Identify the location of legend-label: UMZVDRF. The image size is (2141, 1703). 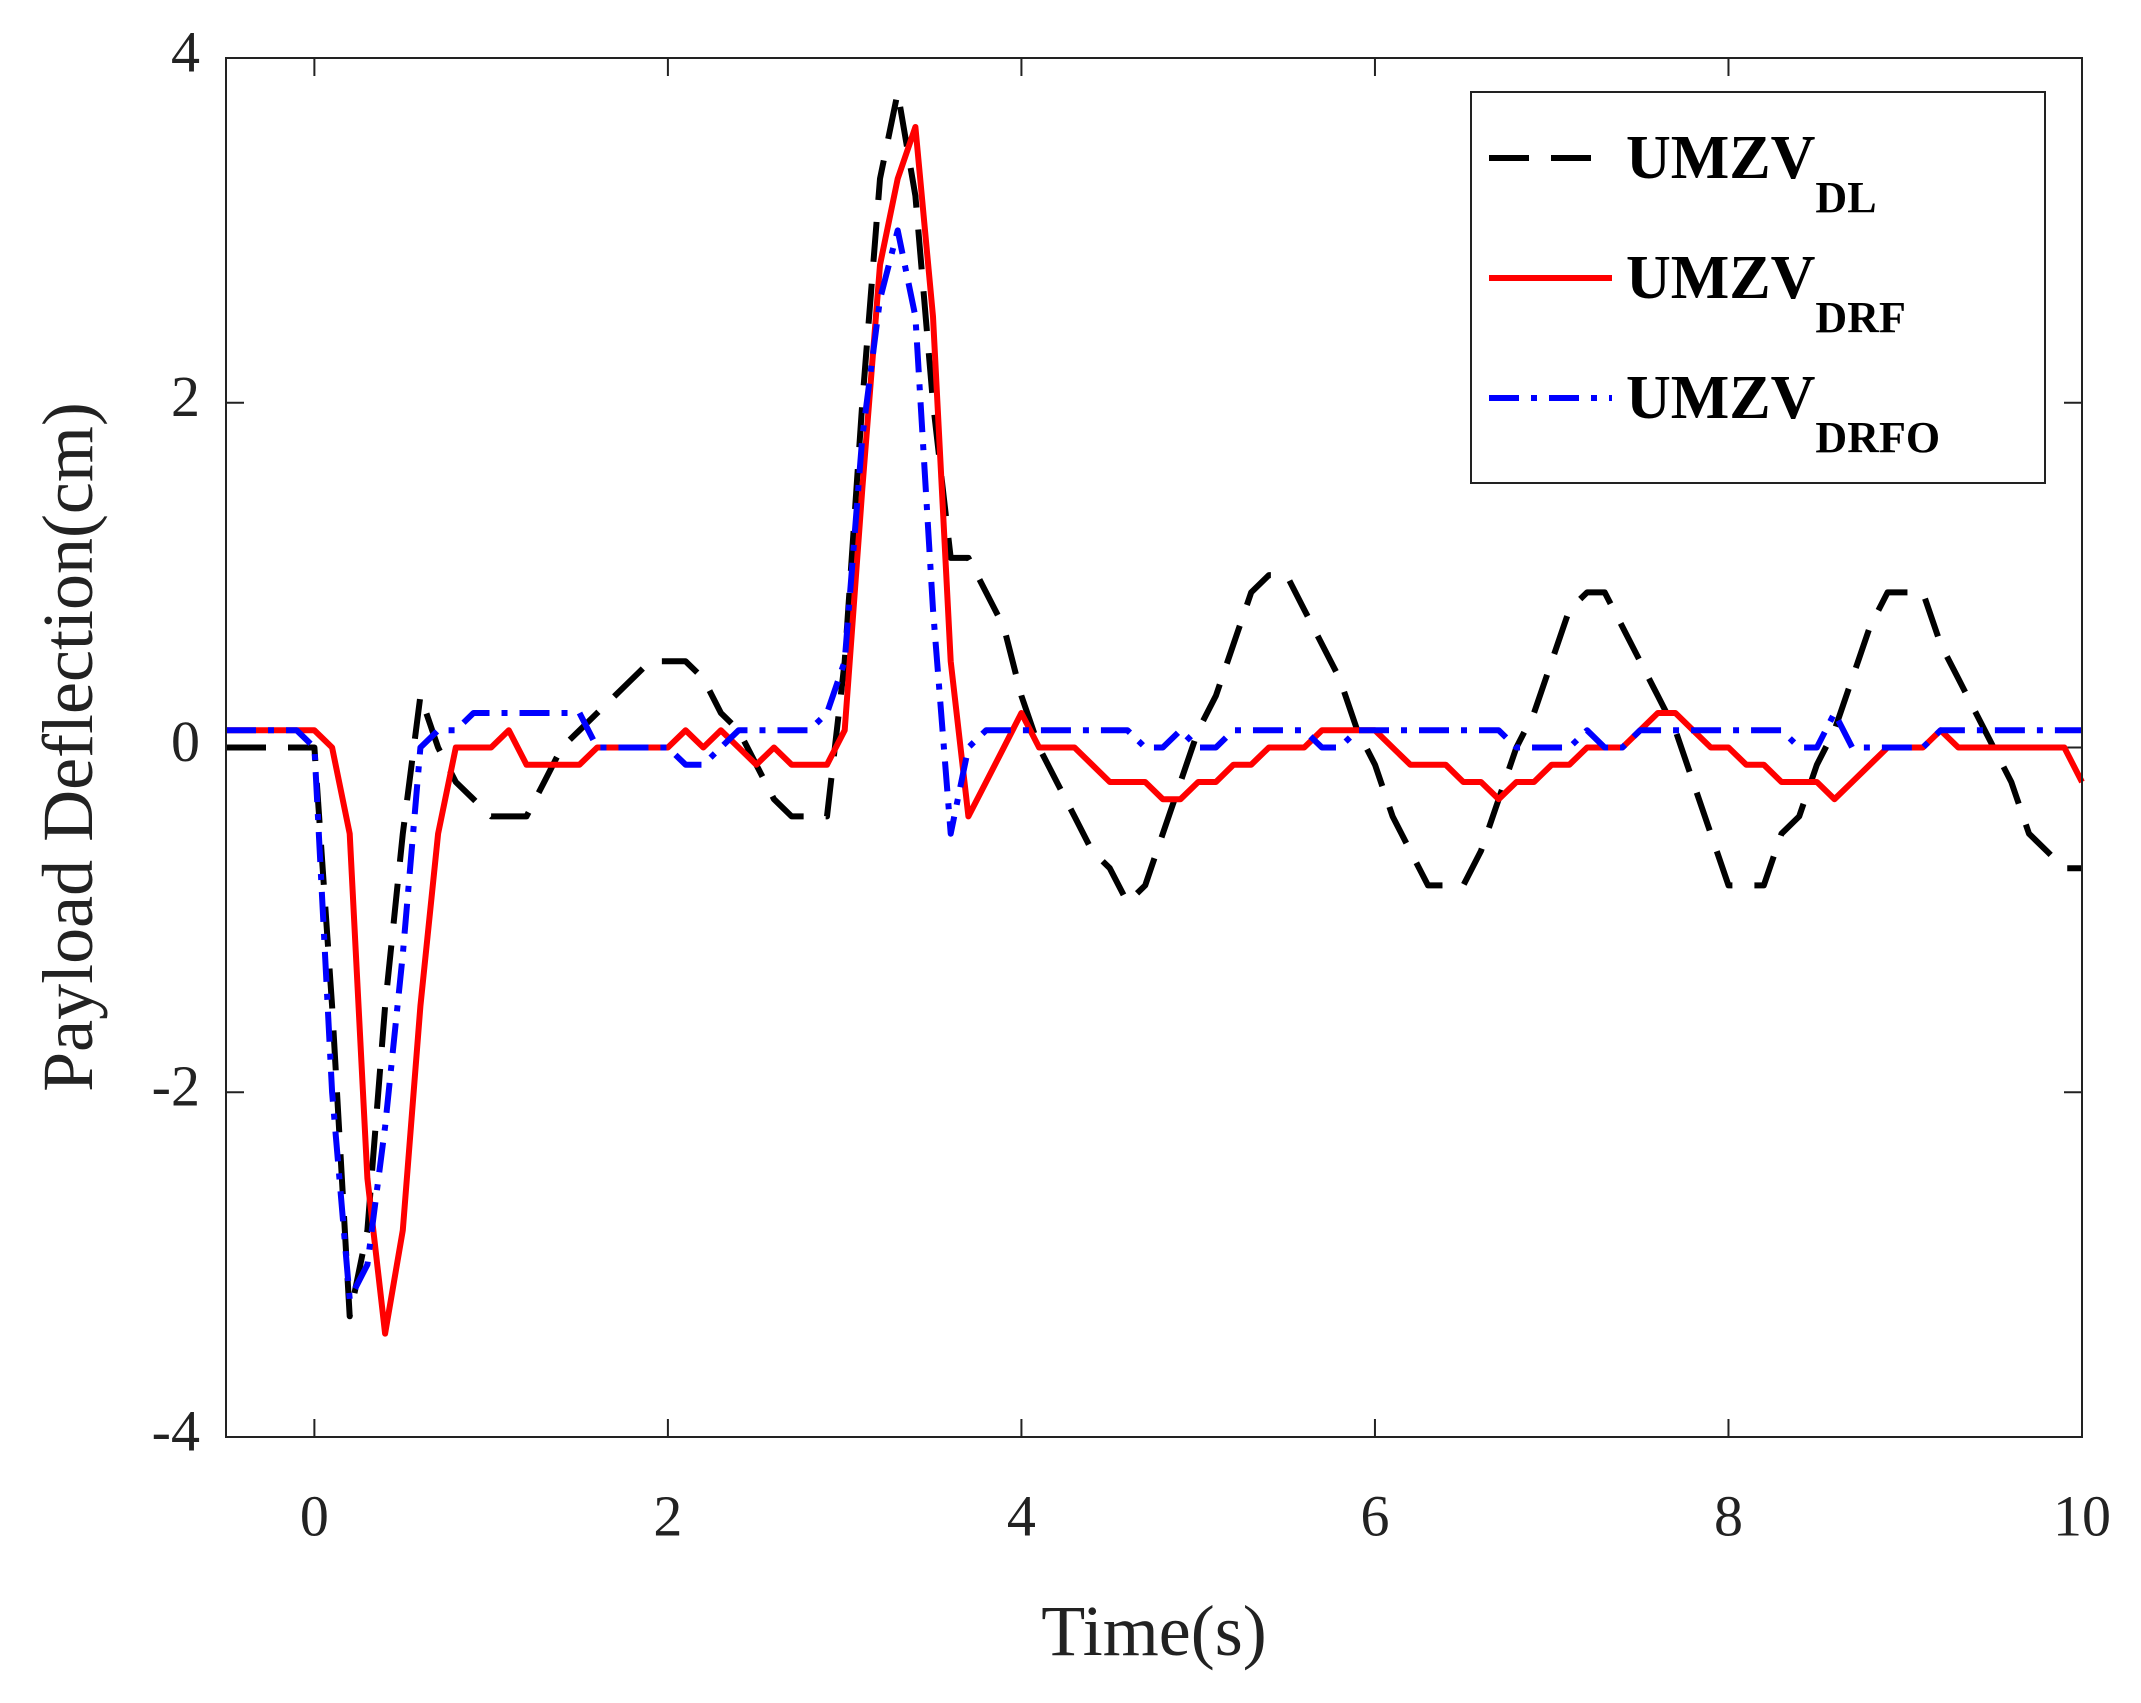
(1766, 293).